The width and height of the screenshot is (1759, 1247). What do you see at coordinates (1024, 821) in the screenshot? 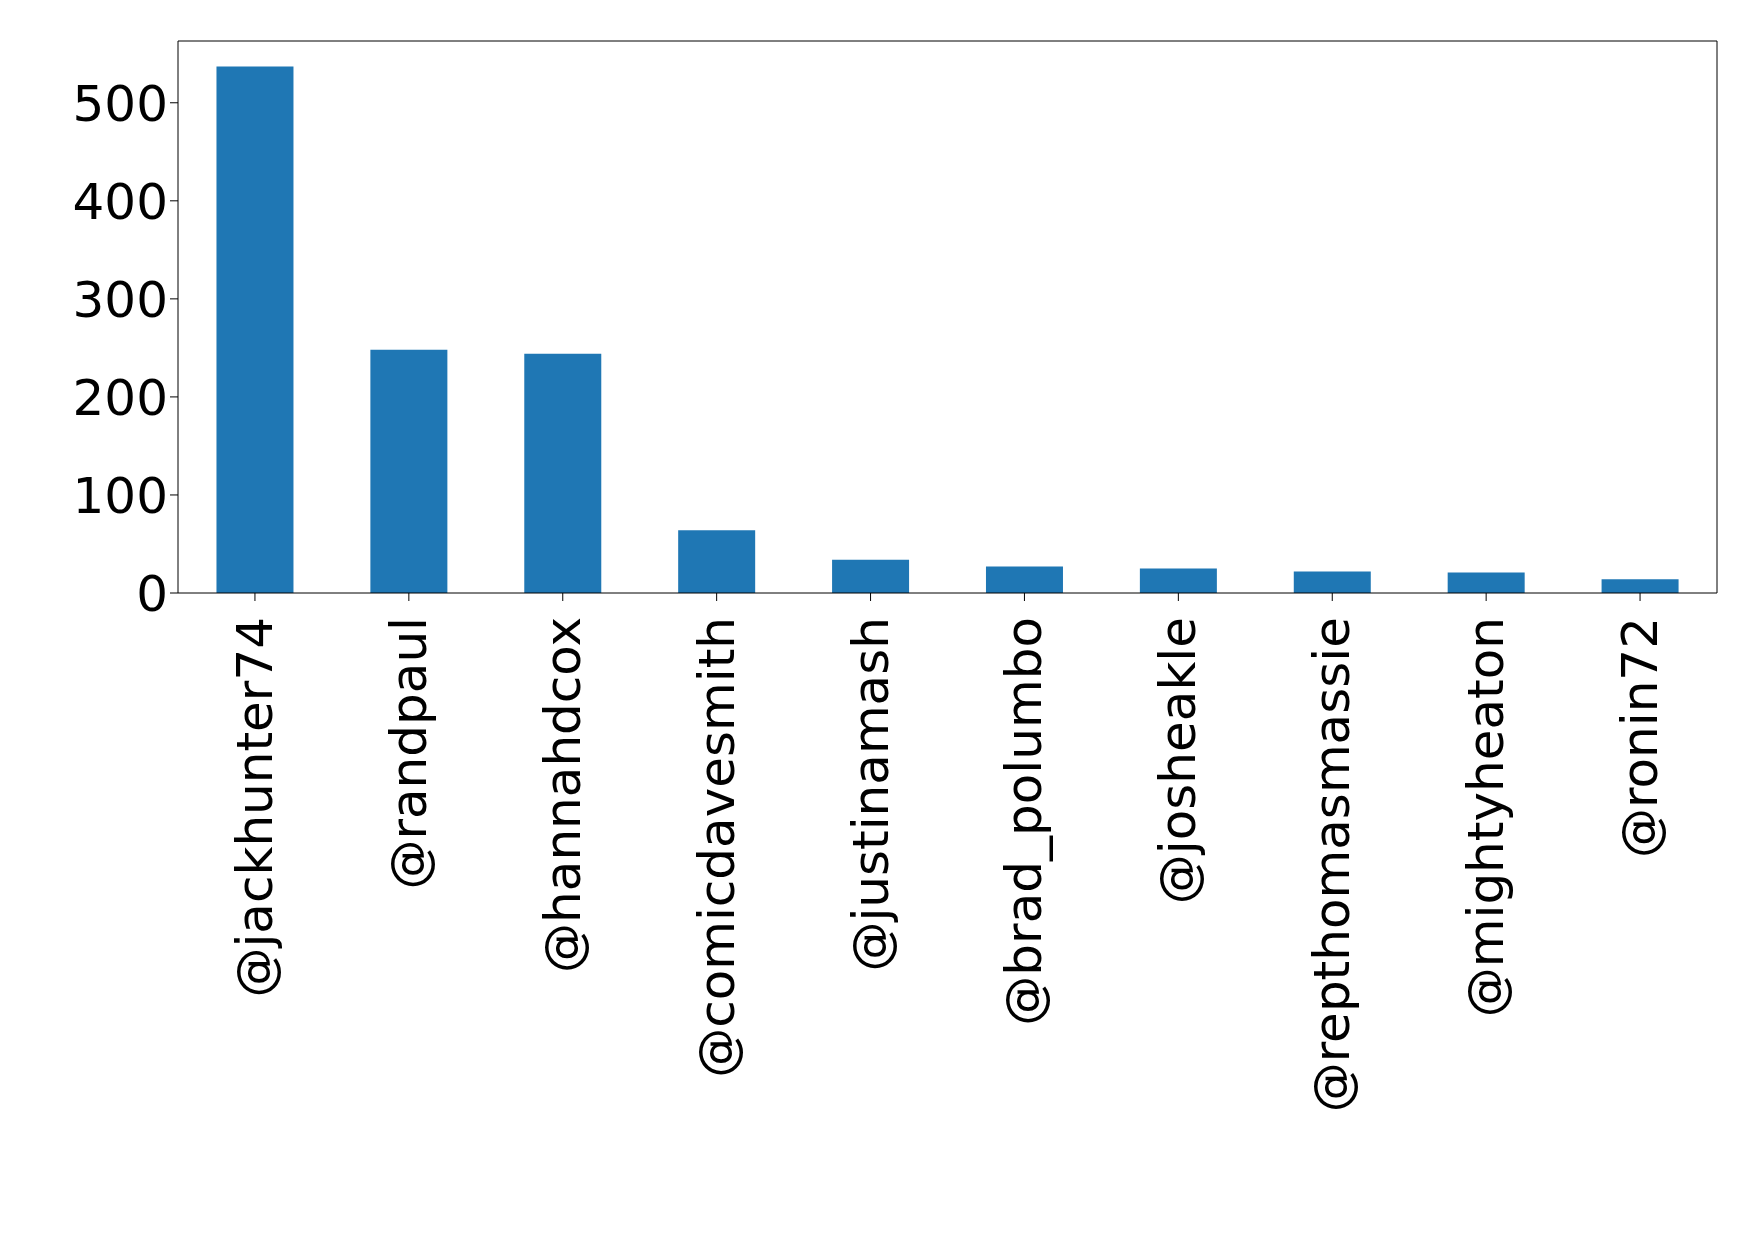
I see `x-tick-label: @brad_polumbo` at bounding box center [1024, 821].